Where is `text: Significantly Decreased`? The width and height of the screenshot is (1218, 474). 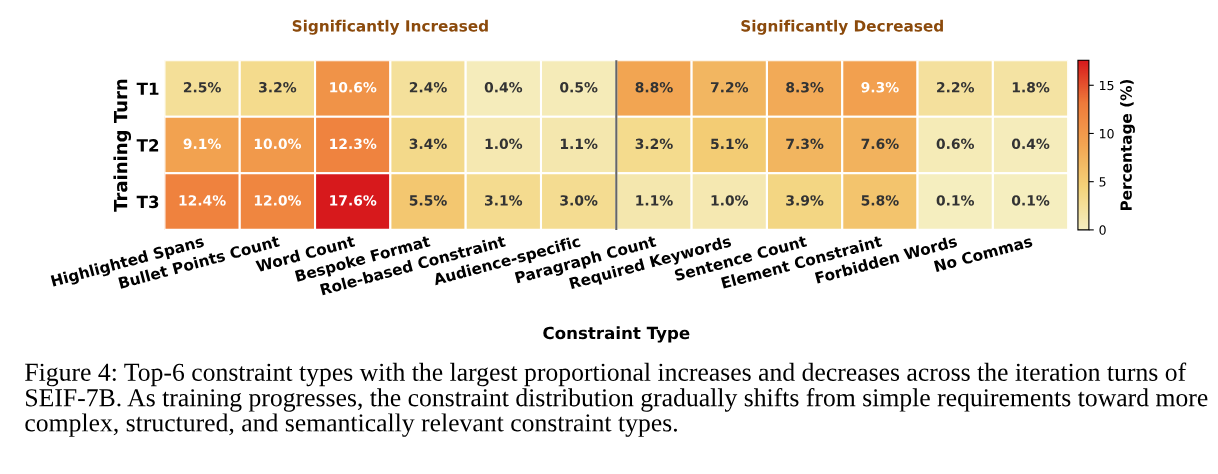
text: Significantly Decreased is located at coordinates (842, 27).